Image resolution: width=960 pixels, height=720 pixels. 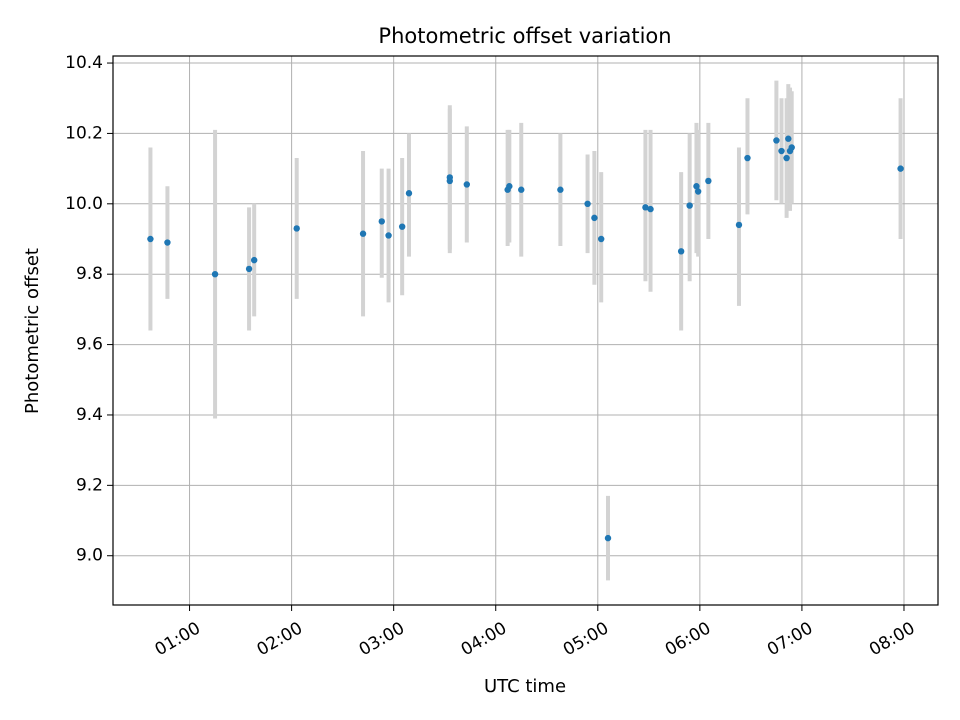 What do you see at coordinates (178, 639) in the screenshot?
I see `x-tick-label: 01:00` at bounding box center [178, 639].